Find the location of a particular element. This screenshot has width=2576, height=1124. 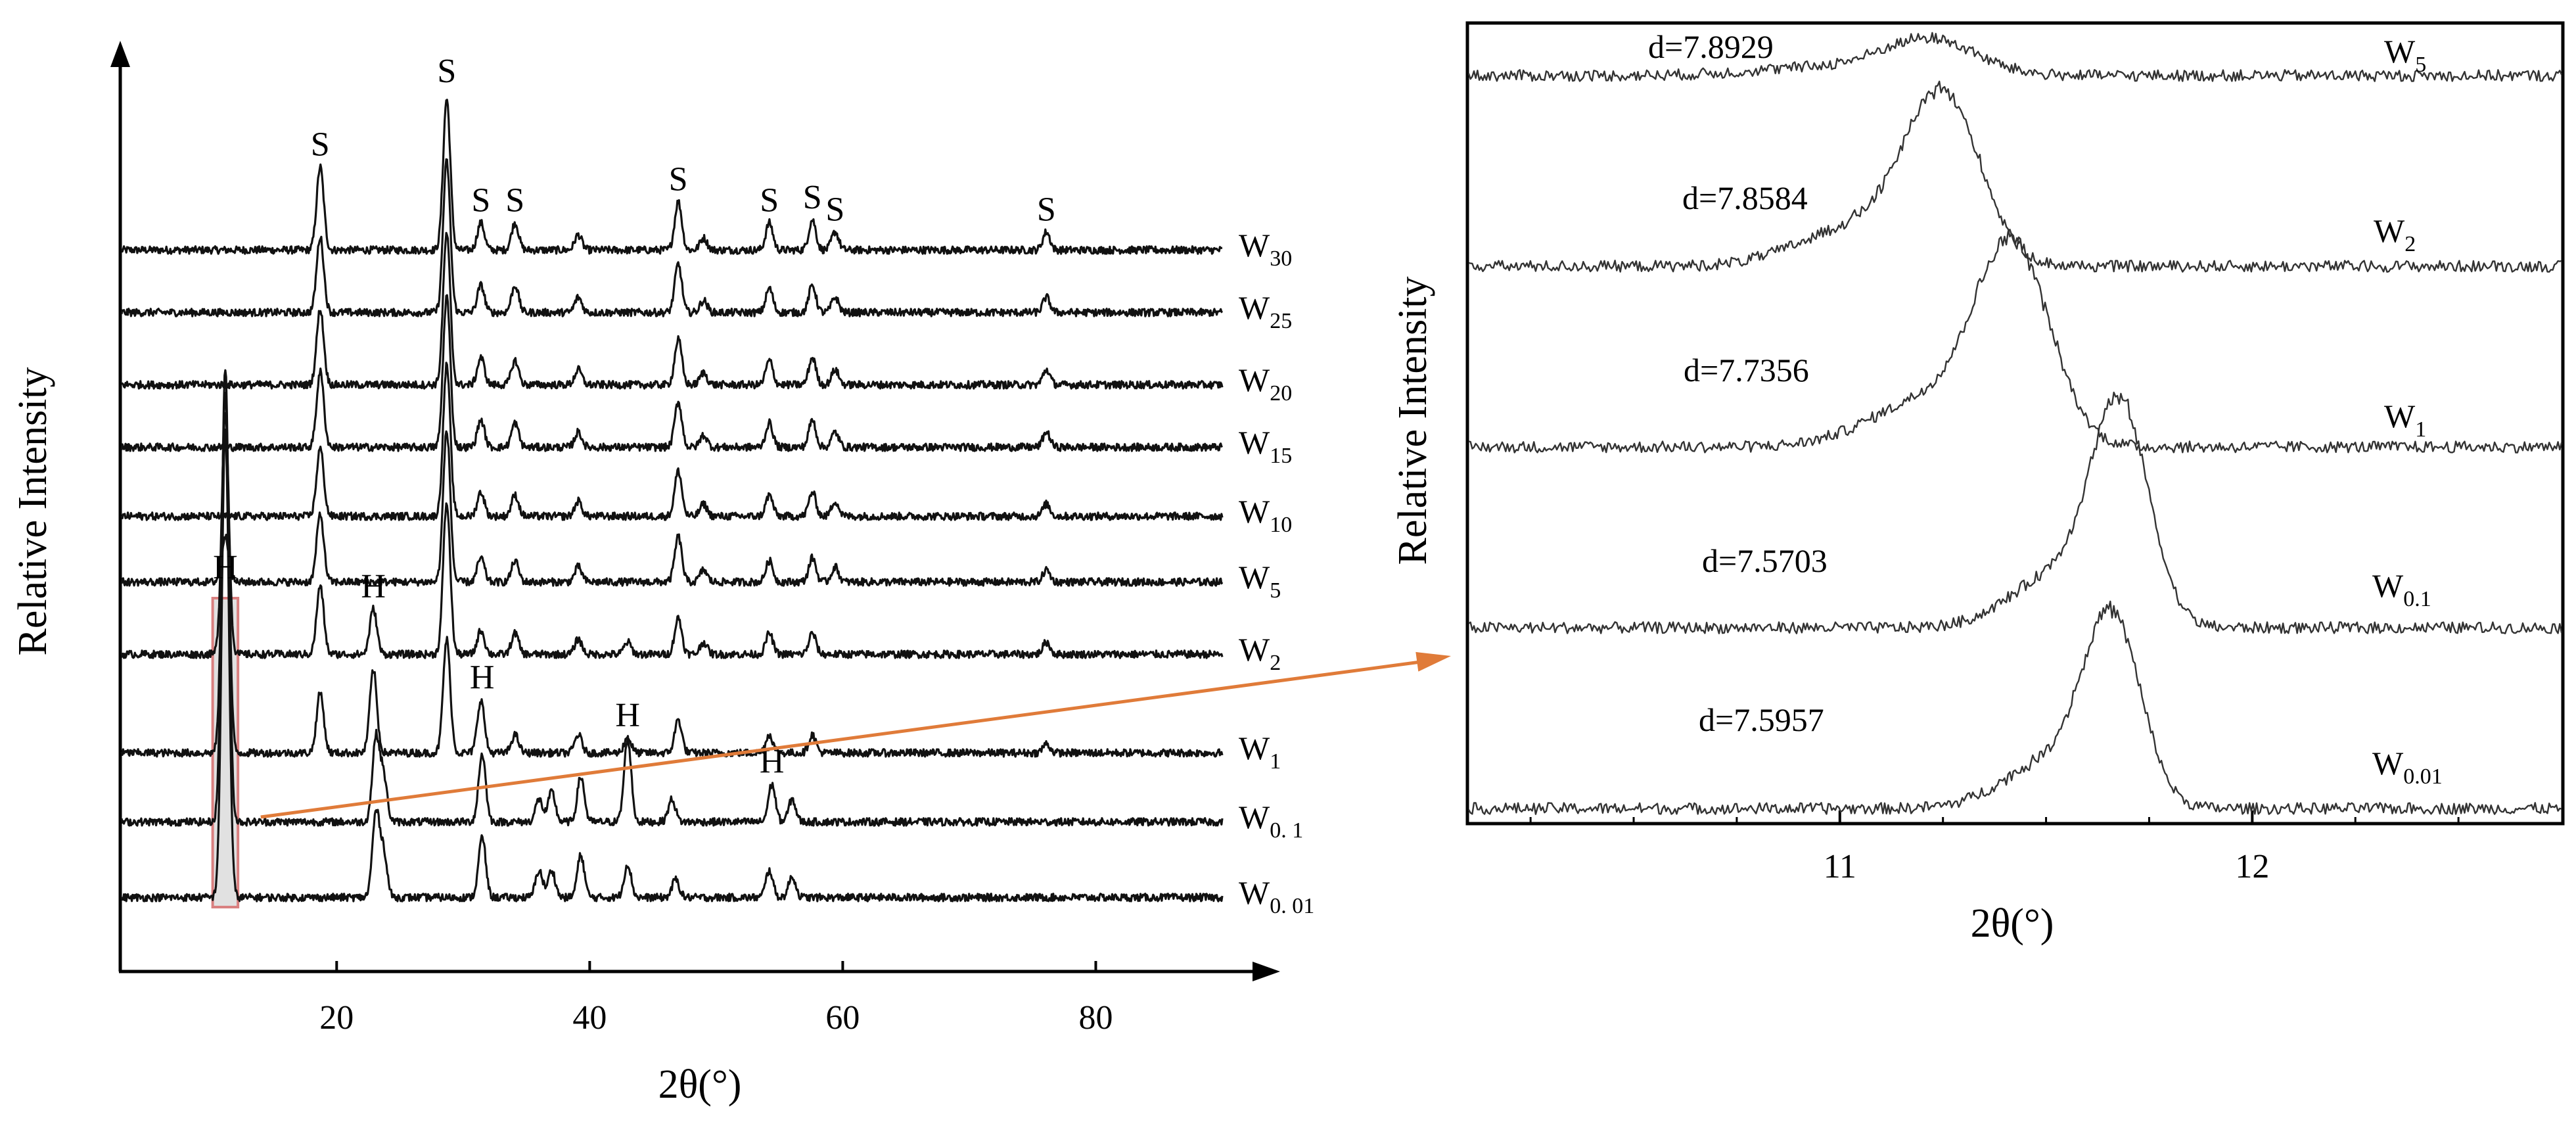

left-series-label-W0.1: W0. 1 is located at coordinates (1271, 821).